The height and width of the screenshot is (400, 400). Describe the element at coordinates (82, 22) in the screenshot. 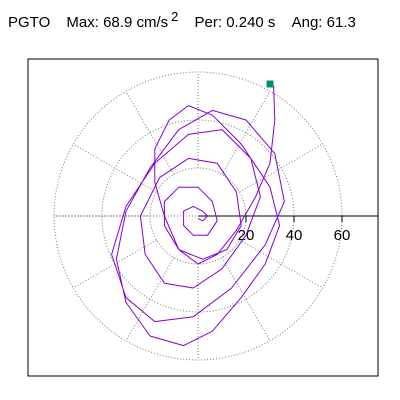

I see `max-label: Max:` at that location.